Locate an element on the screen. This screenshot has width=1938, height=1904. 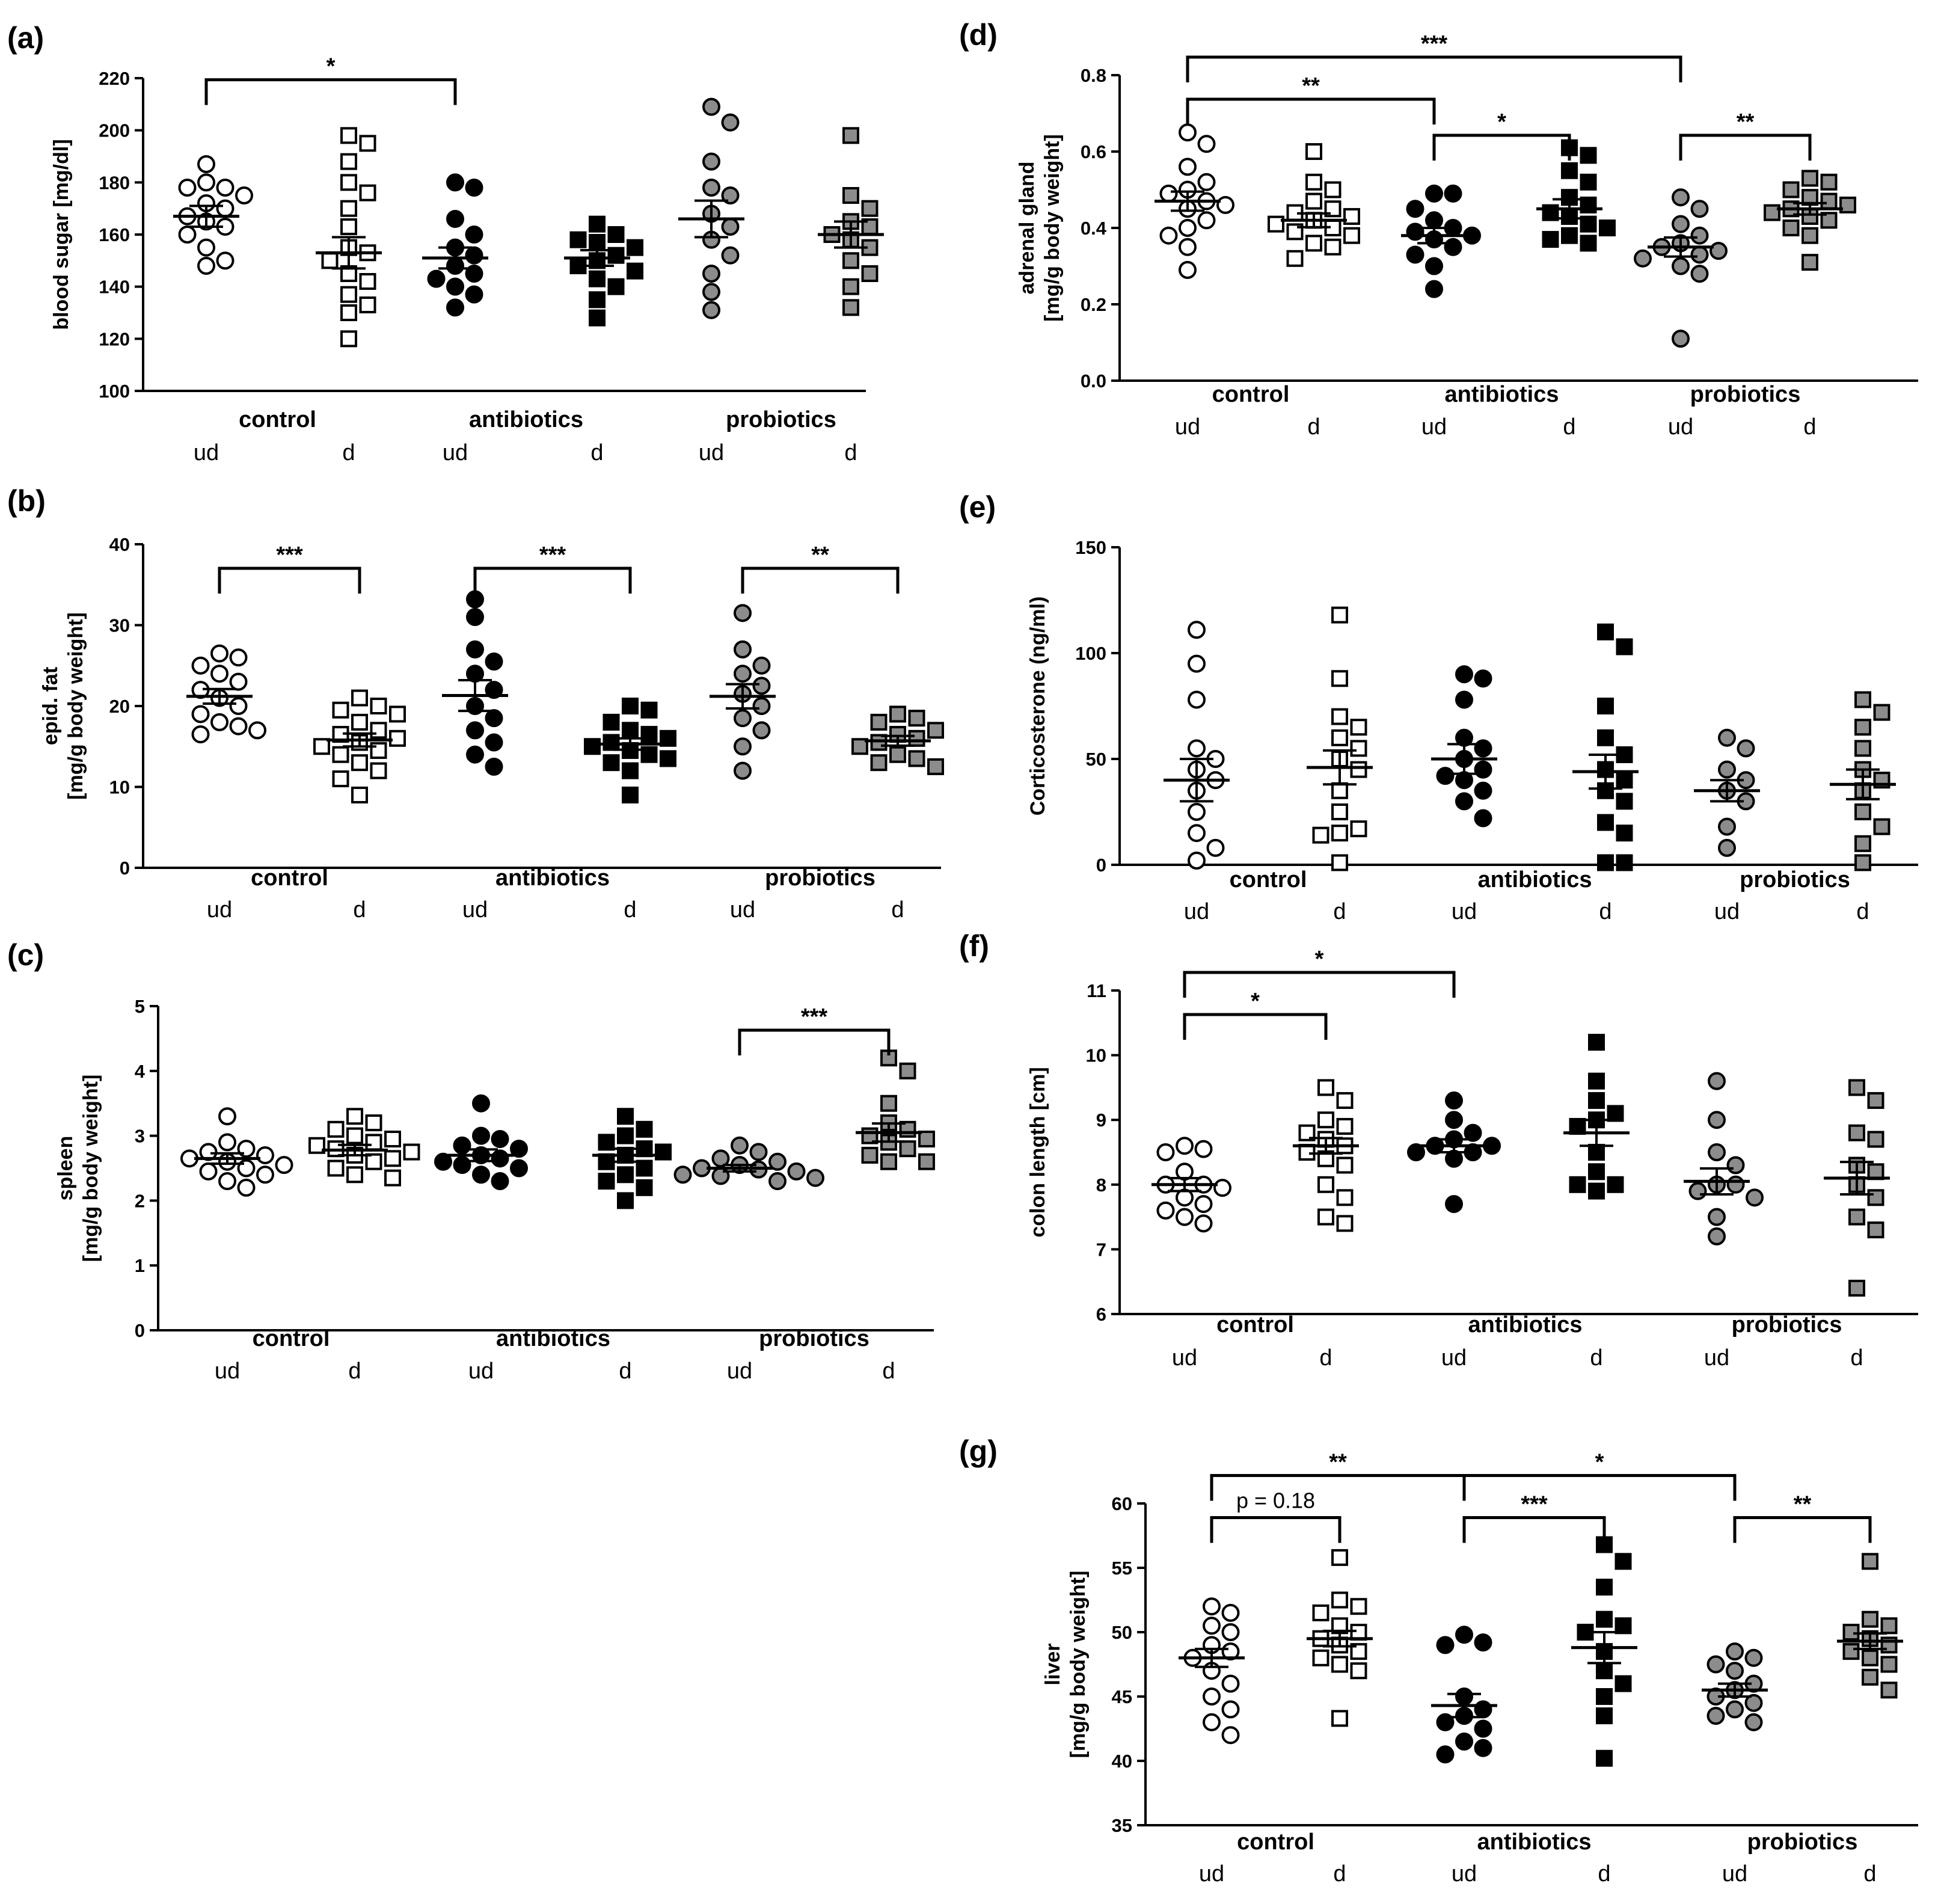
sub-label-b-0-1: d is located at coordinates (359, 910).